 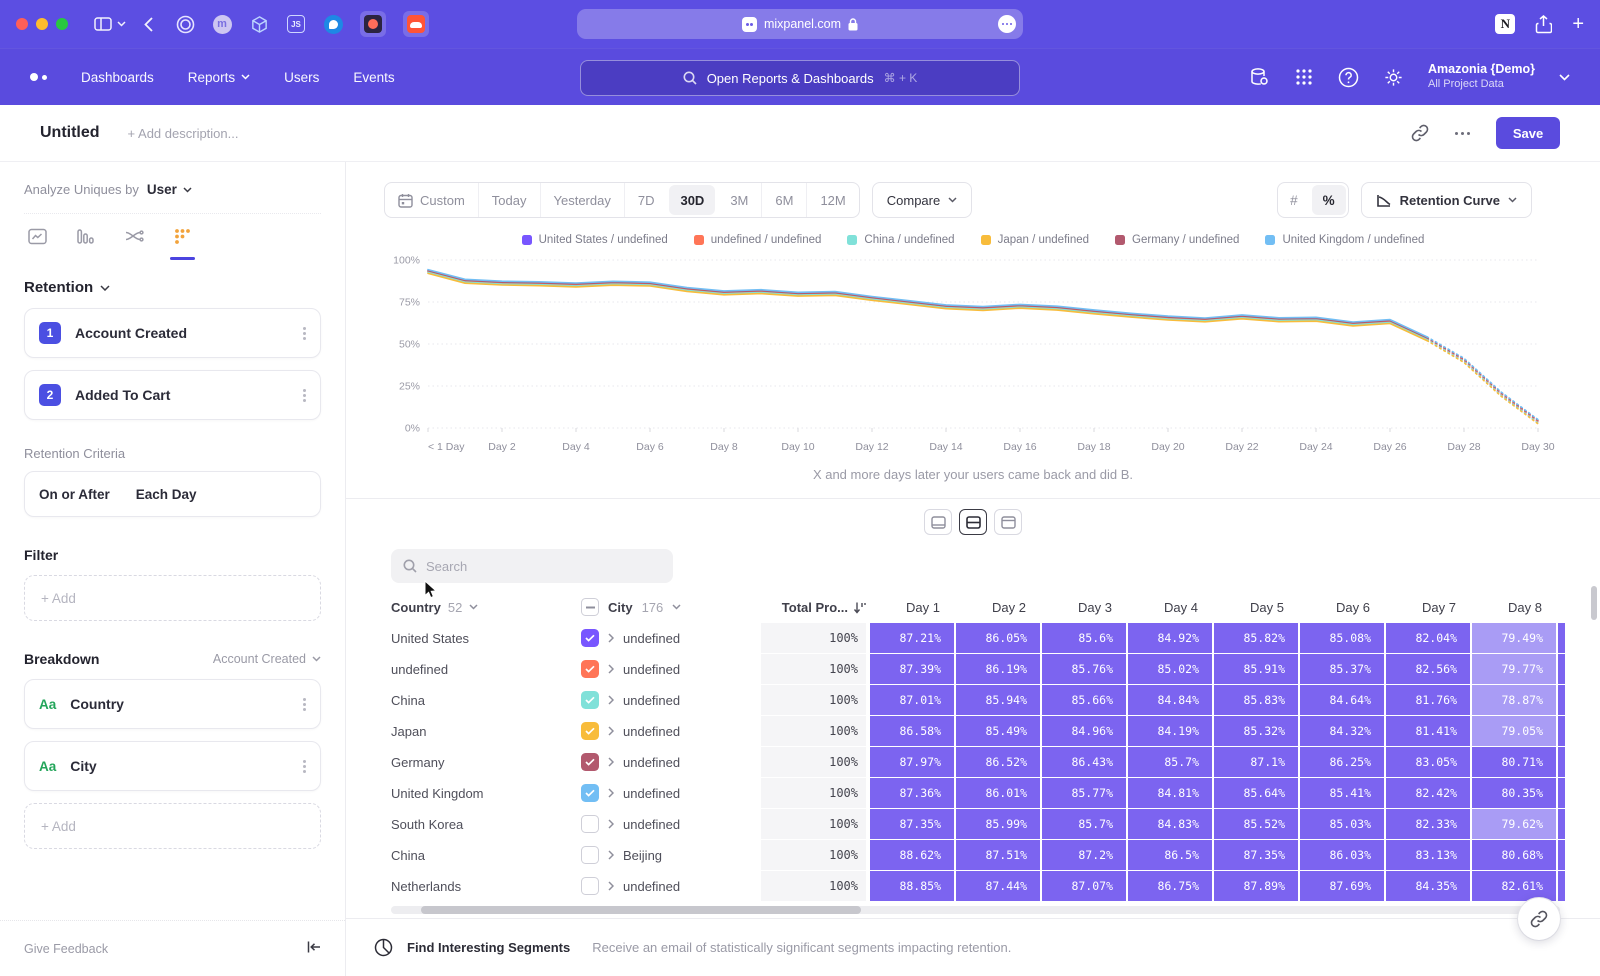 What do you see at coordinates (1428, 855) in the screenshot?
I see `retention-value-cell: 83.13%` at bounding box center [1428, 855].